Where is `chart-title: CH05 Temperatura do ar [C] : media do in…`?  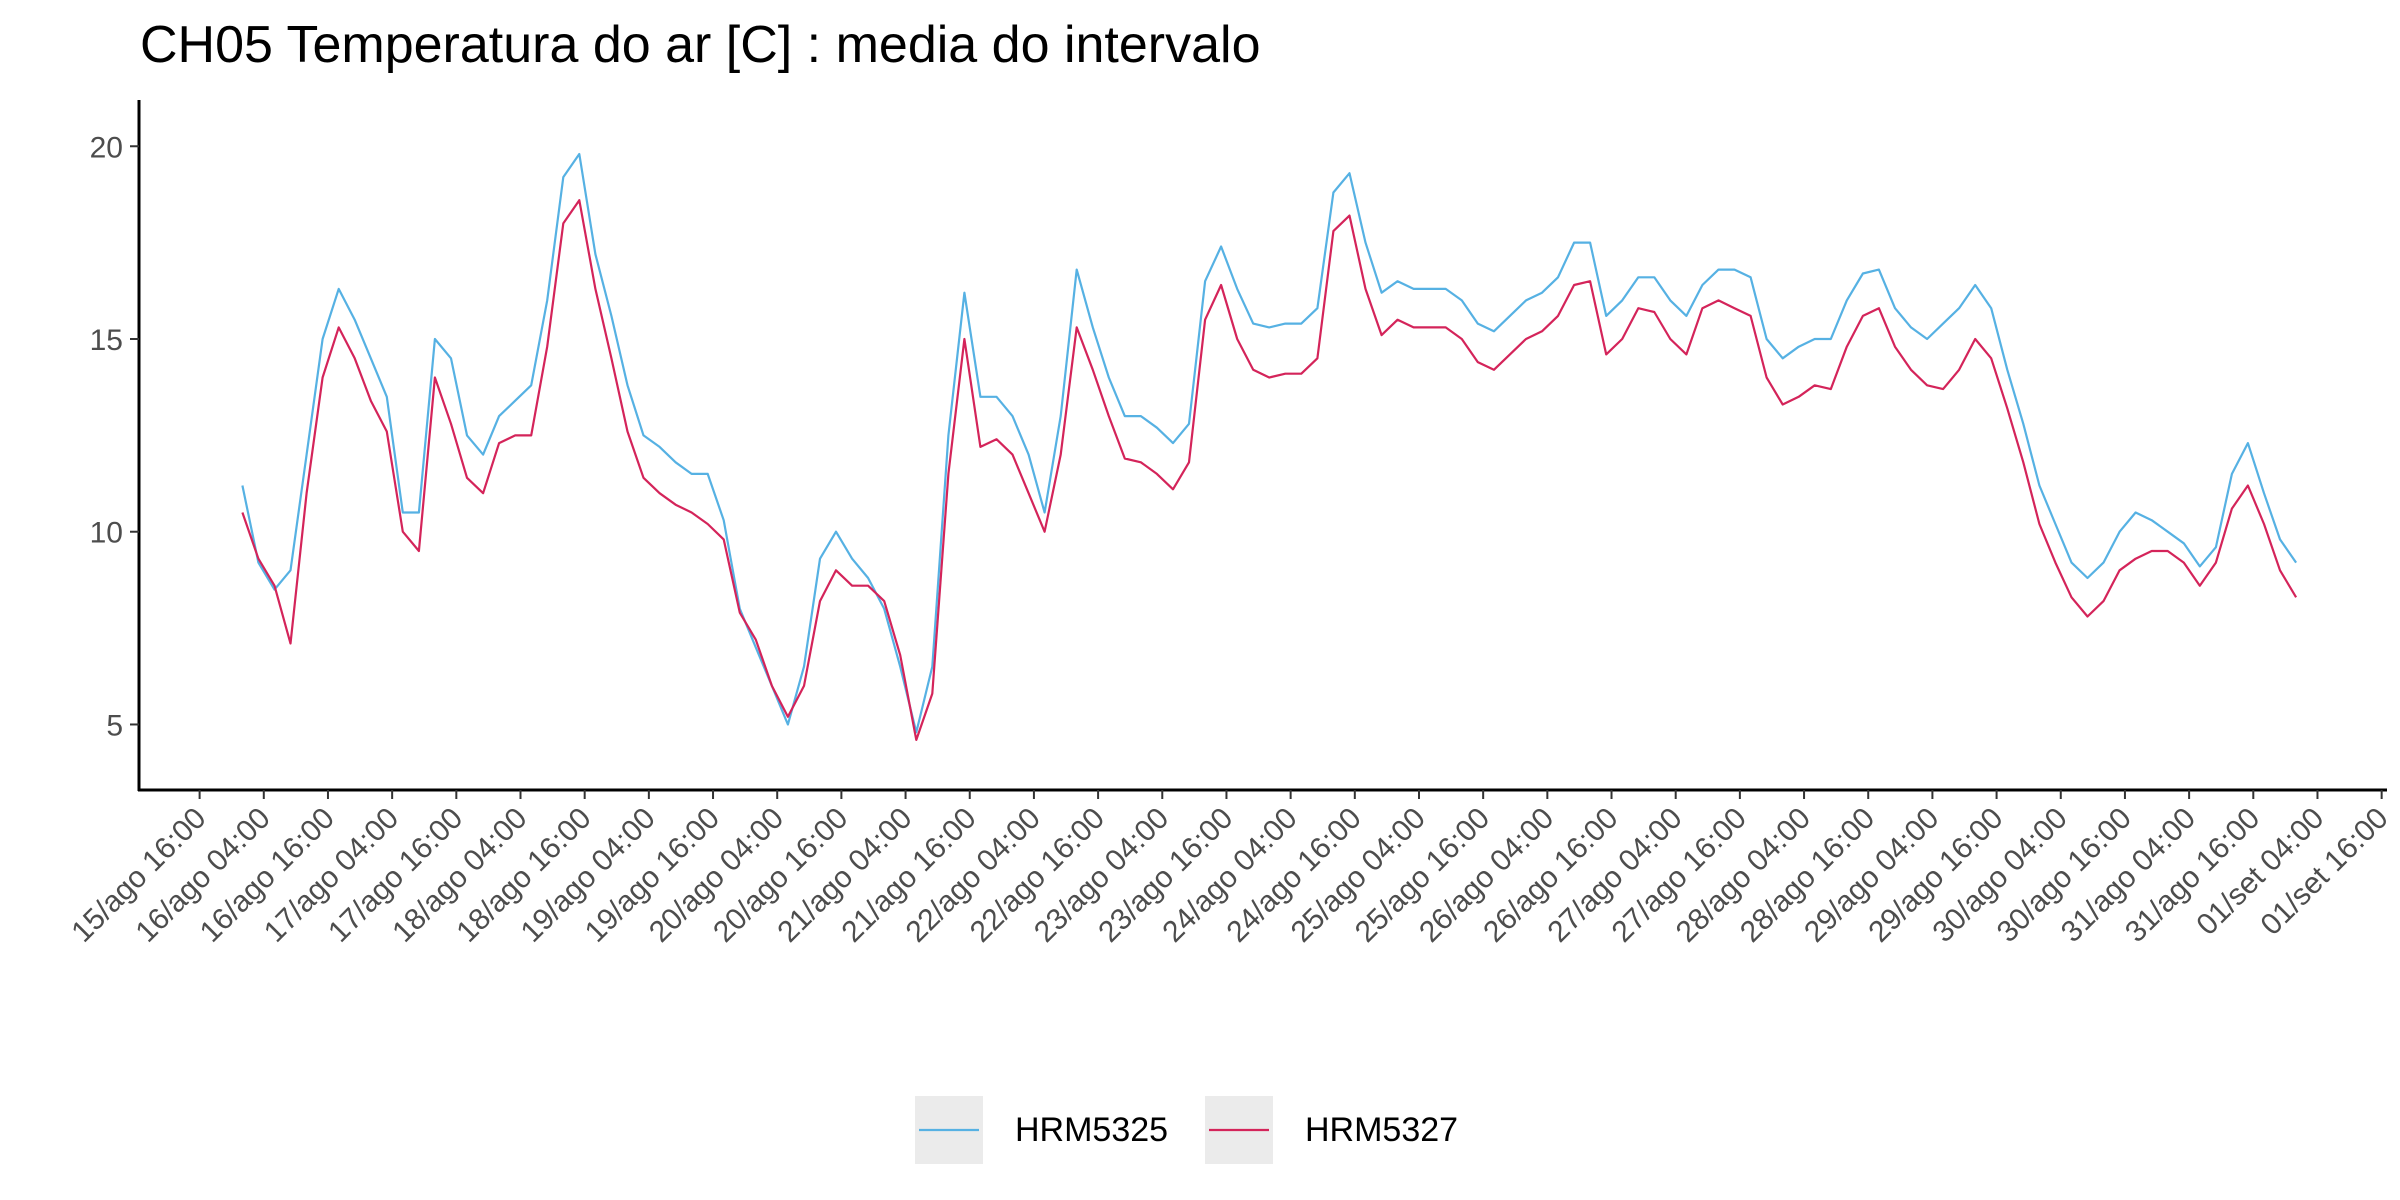 chart-title: CH05 Temperatura do ar [C] : media do in… is located at coordinates (700, 45).